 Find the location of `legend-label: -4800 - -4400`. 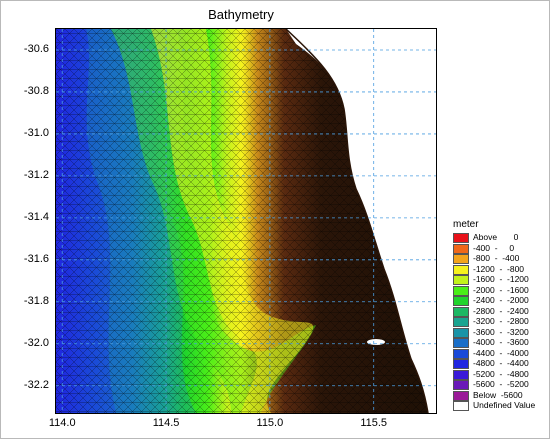

legend-label: -4800 - -4400 is located at coordinates (501, 363).